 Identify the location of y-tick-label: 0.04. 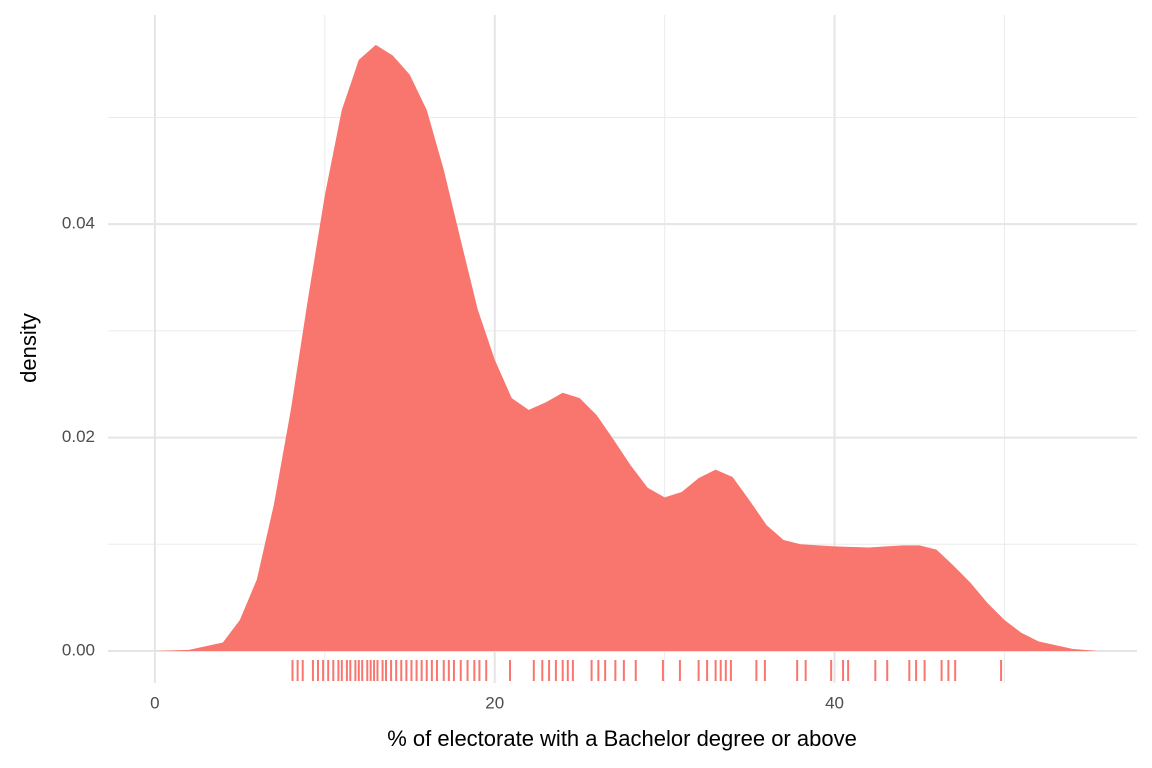
(78, 223).